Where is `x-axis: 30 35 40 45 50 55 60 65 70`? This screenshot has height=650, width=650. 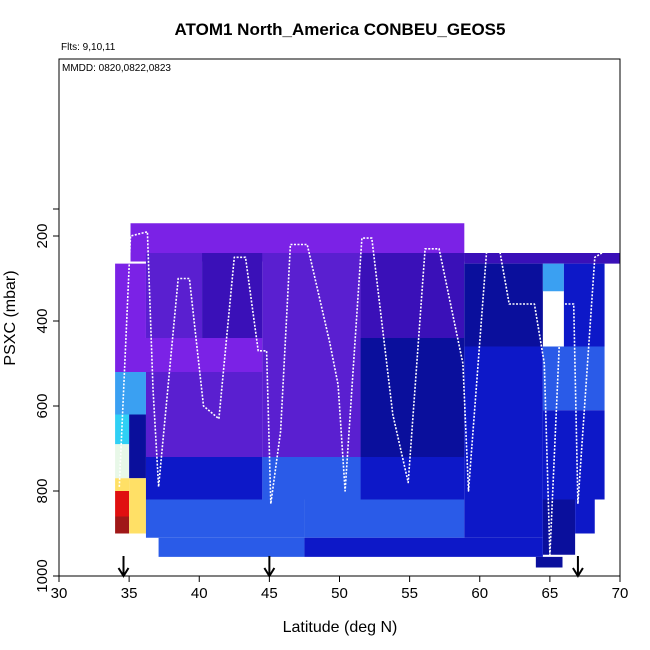 x-axis: 30 35 40 45 50 55 60 65 70 is located at coordinates (340, 589).